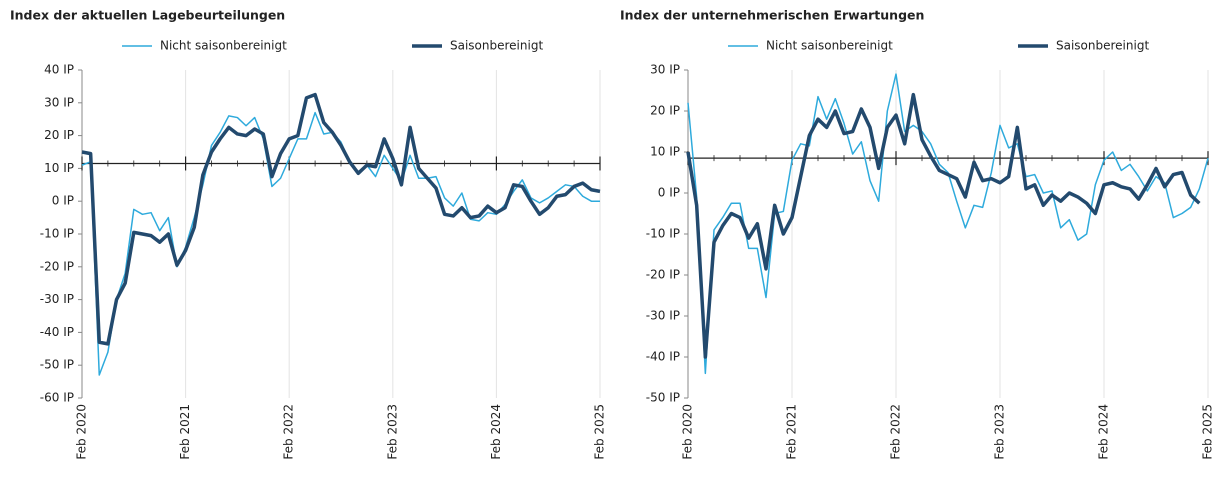 The width and height of the screenshot is (1223, 483). Describe the element at coordinates (147, 15) in the screenshot. I see `chart-title: Index der aktuellen Lagebeurteilungen` at that location.